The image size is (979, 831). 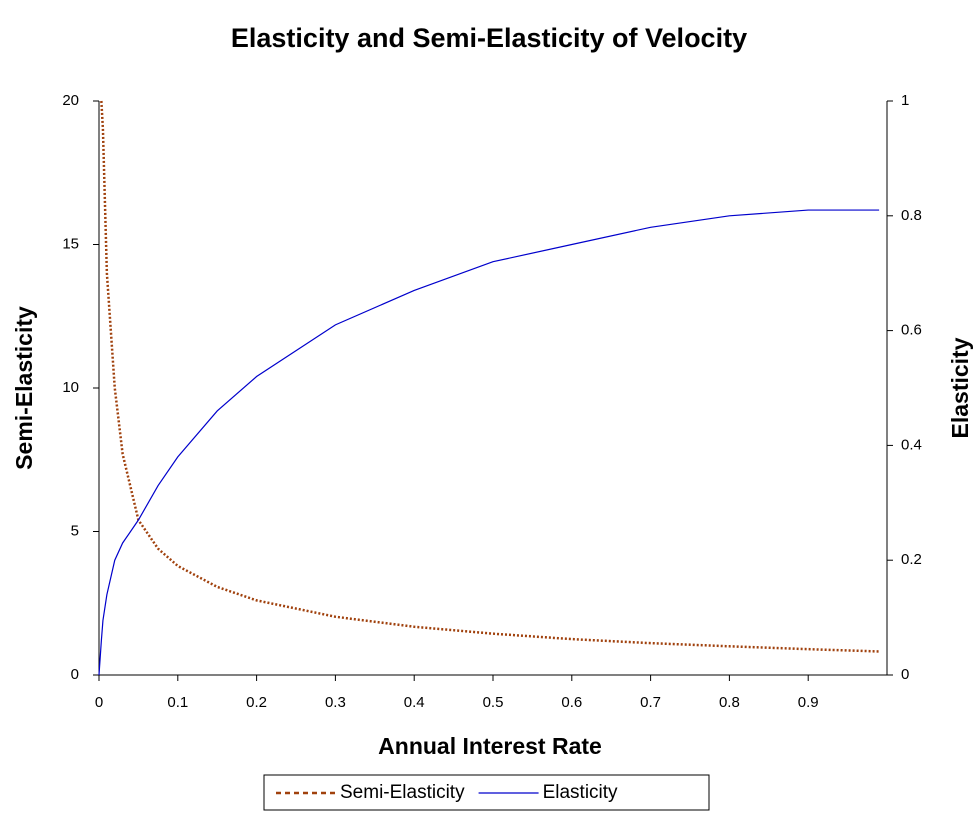 I want to click on x-tick-label: 0.9, so click(x=808, y=702).